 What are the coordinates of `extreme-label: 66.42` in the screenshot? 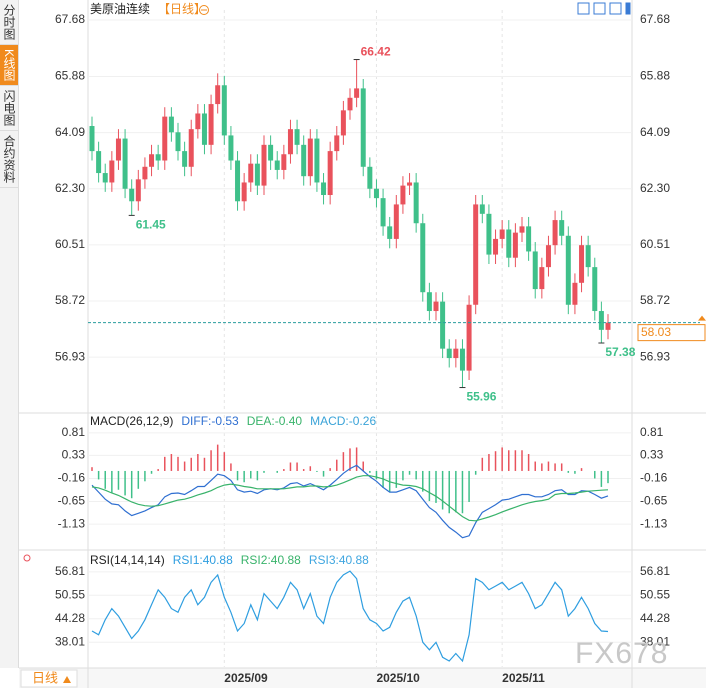 It's located at (376, 52).